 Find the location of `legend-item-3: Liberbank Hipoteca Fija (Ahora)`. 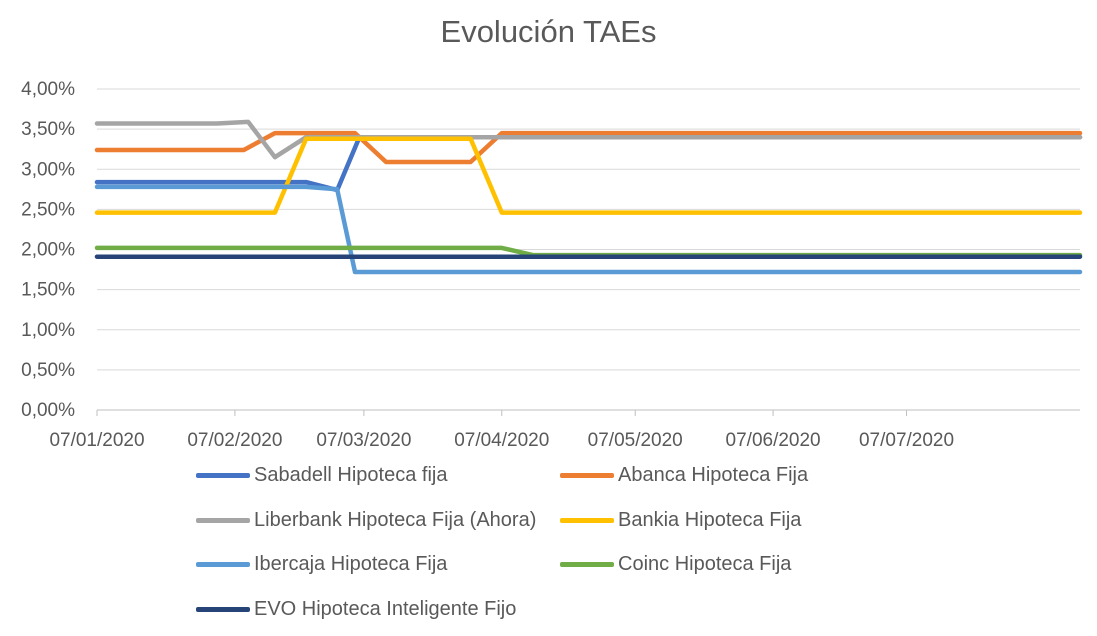

legend-item-3: Liberbank Hipoteca Fija (Ahora) is located at coordinates (366, 520).